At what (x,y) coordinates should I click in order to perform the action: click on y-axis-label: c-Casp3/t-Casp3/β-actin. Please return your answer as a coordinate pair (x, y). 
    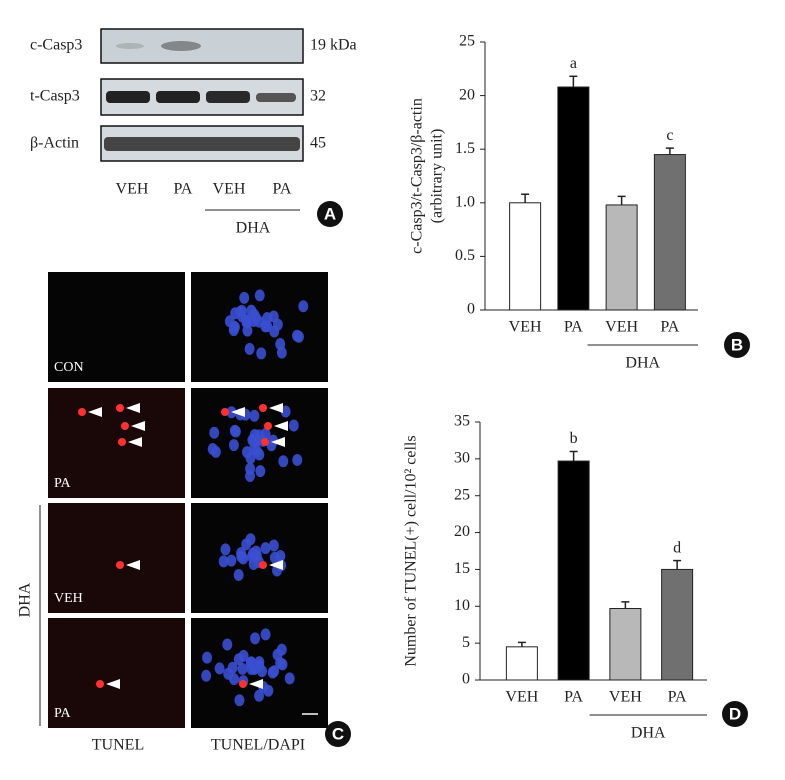
    Looking at the image, I should click on (417, 176).